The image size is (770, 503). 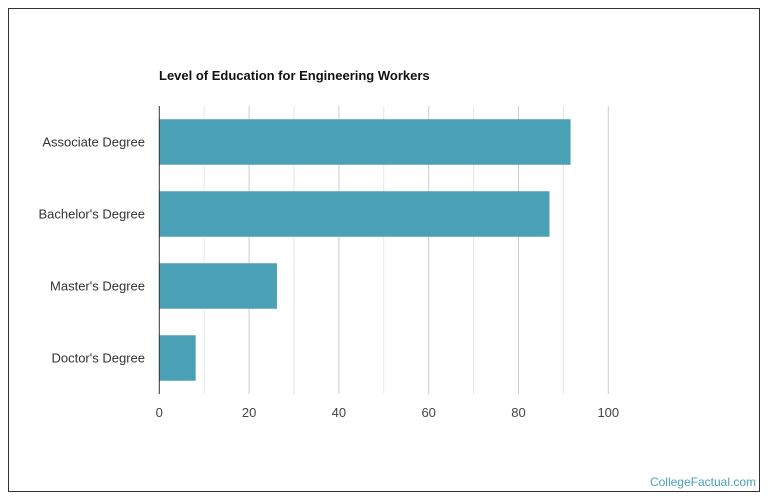 What do you see at coordinates (97, 286) in the screenshot?
I see `category-label: Master's Degree` at bounding box center [97, 286].